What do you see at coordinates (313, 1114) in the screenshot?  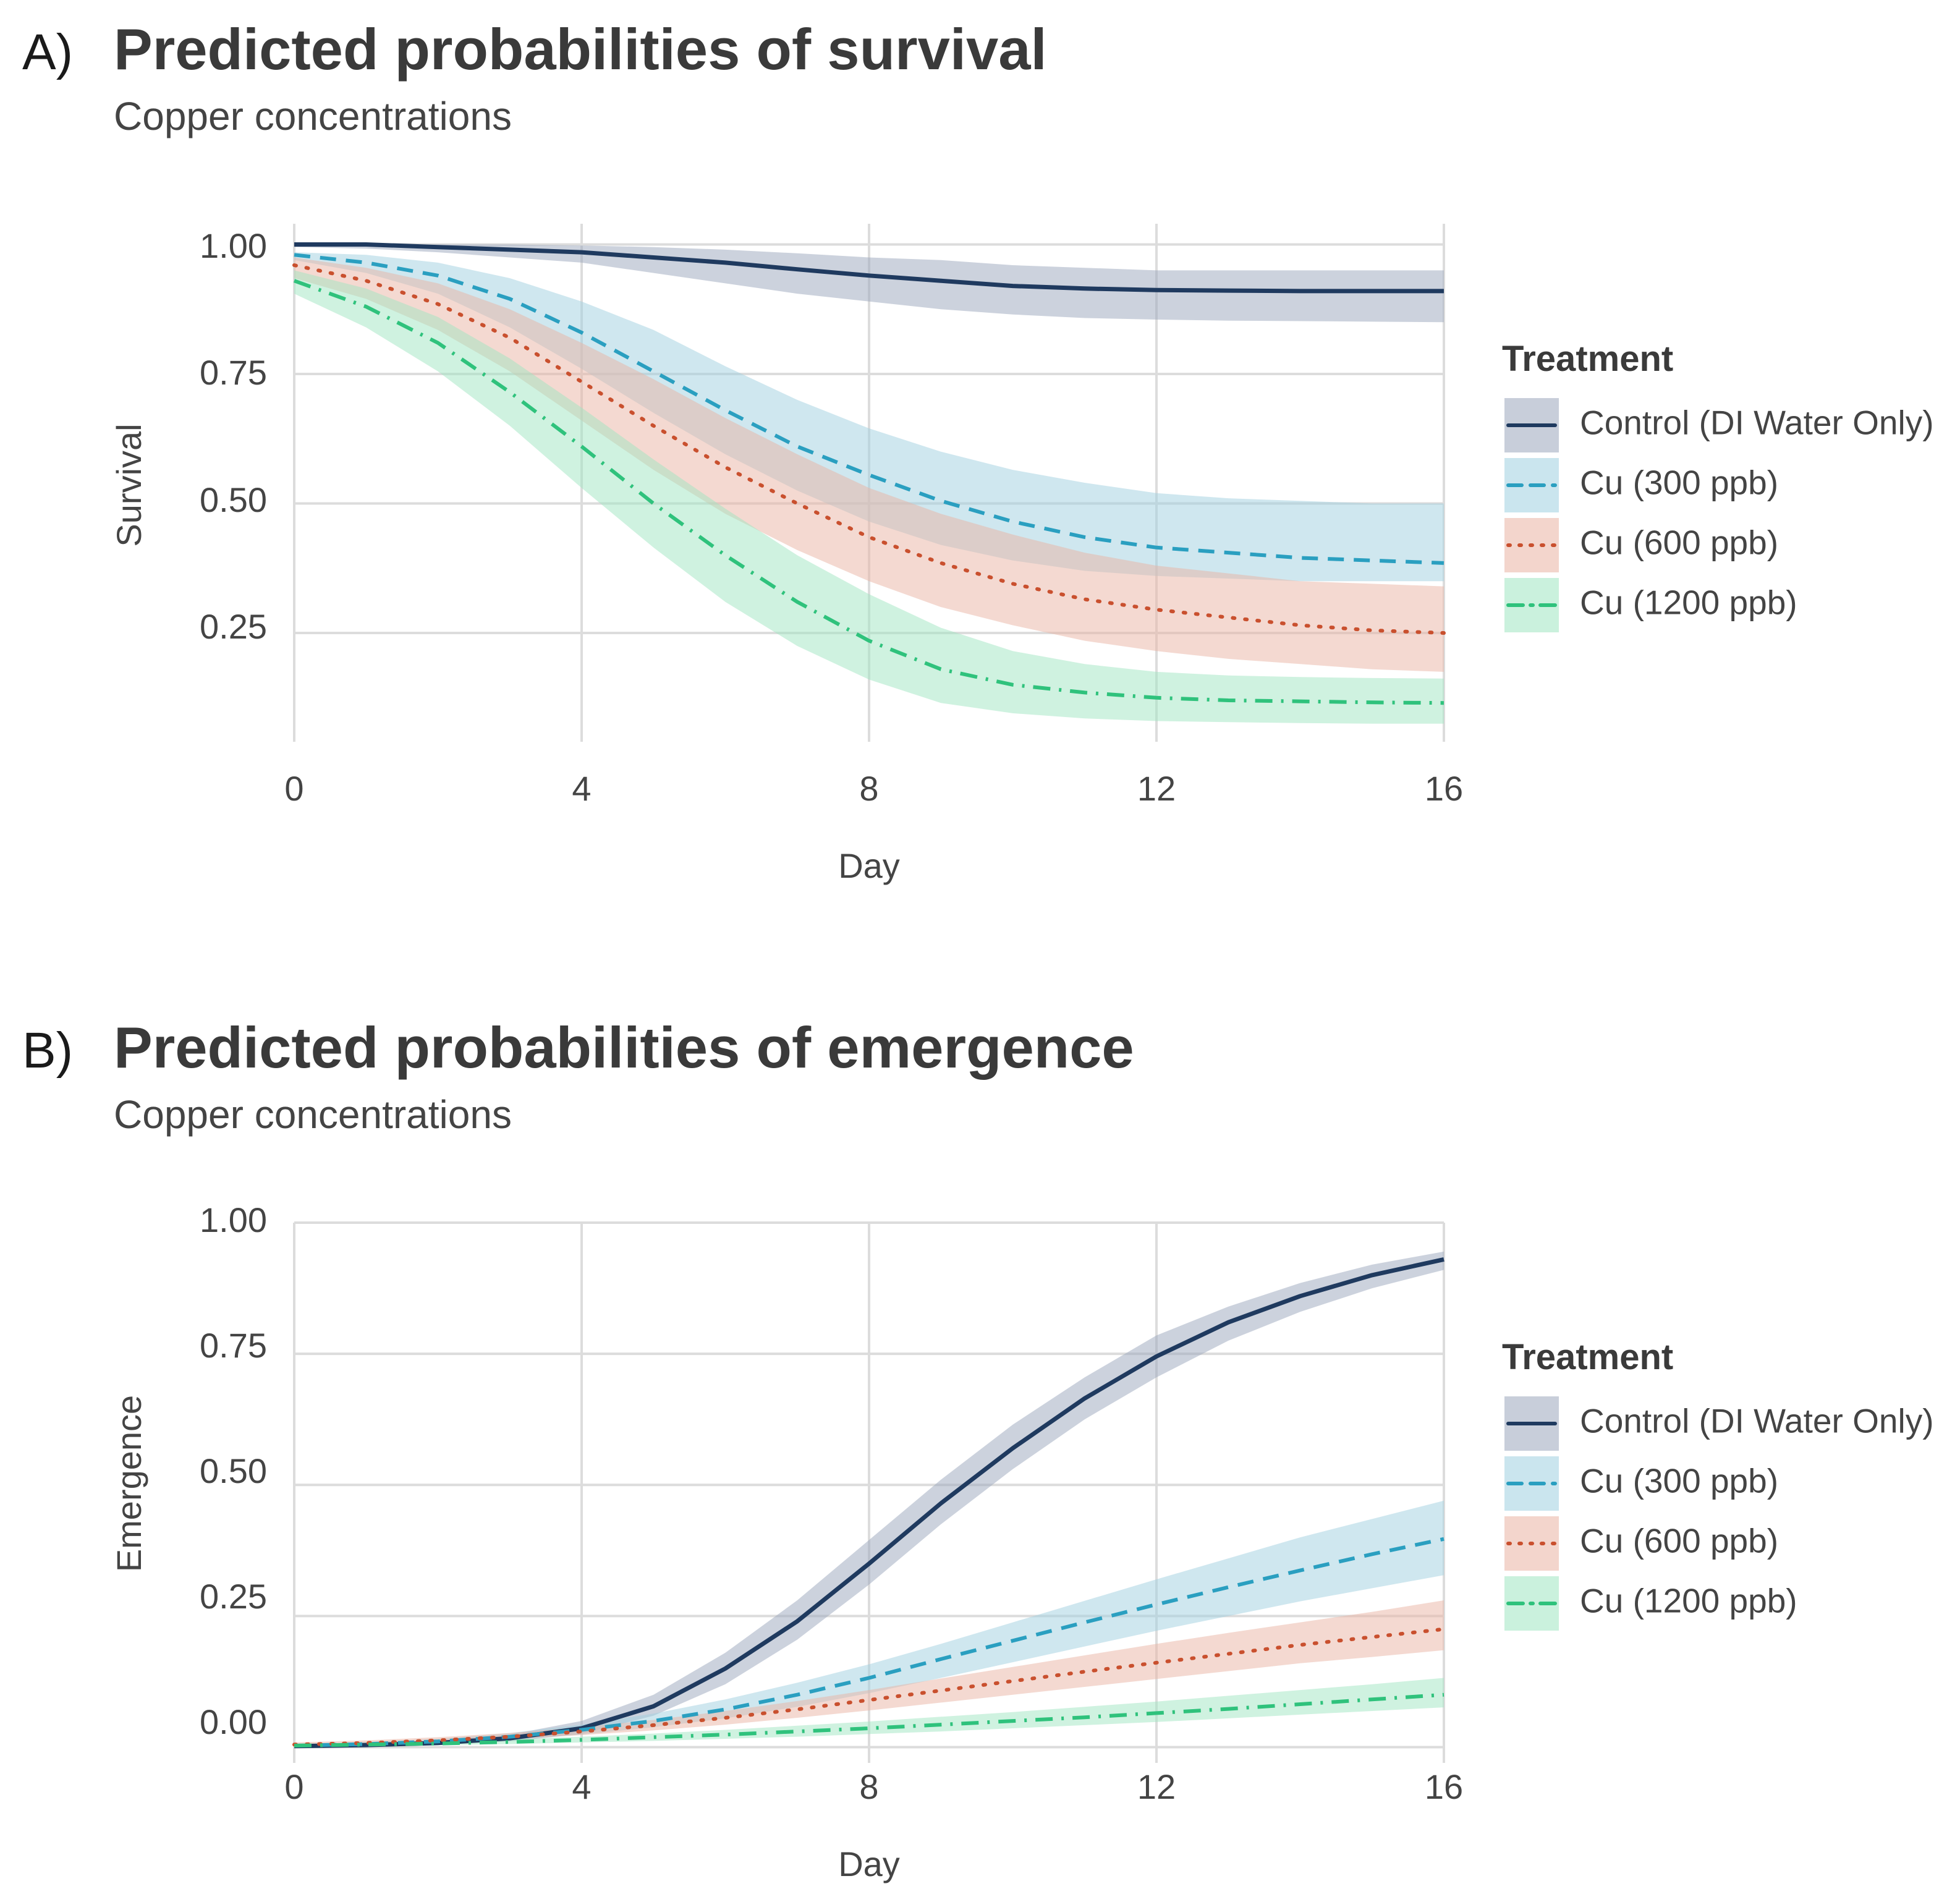 I see `panel-b-subtitle: Copper concentrations` at bounding box center [313, 1114].